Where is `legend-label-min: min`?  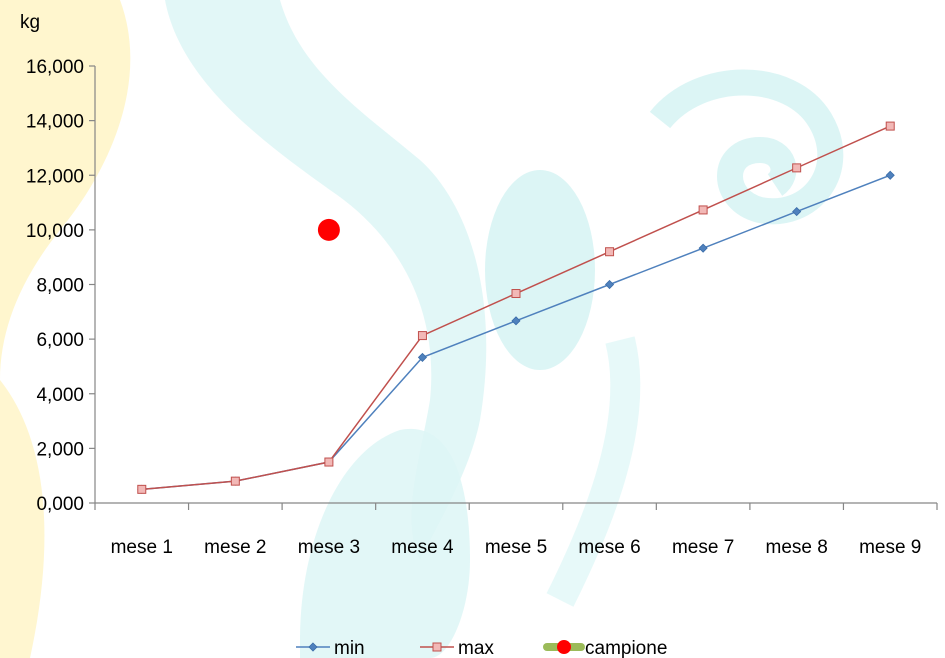
legend-label-min: min is located at coordinates (349, 648).